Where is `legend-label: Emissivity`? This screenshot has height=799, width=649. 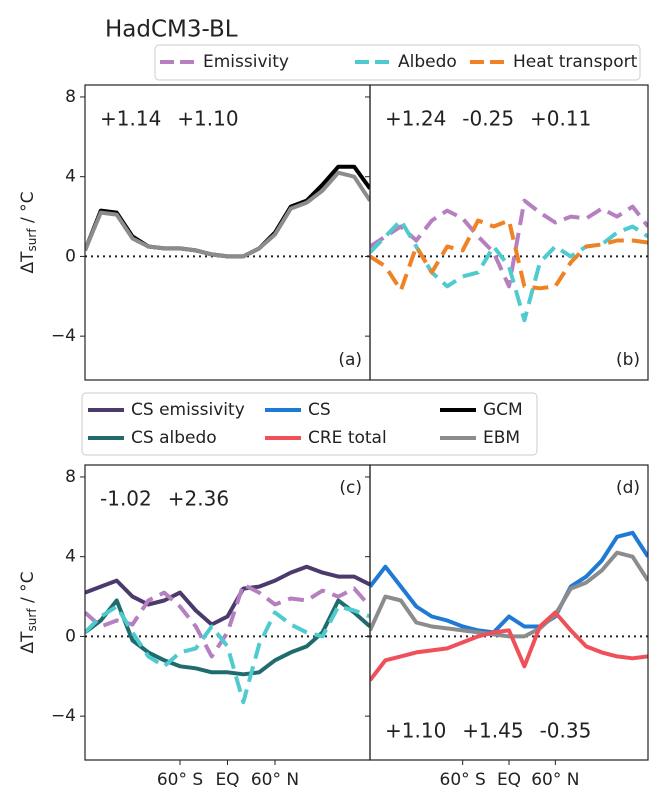
legend-label: Emissivity is located at coordinates (246, 62).